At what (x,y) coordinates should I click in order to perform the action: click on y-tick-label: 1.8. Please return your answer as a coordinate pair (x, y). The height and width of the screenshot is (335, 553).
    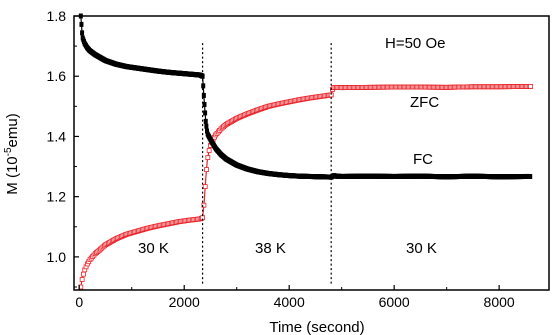
    Looking at the image, I should click on (57, 16).